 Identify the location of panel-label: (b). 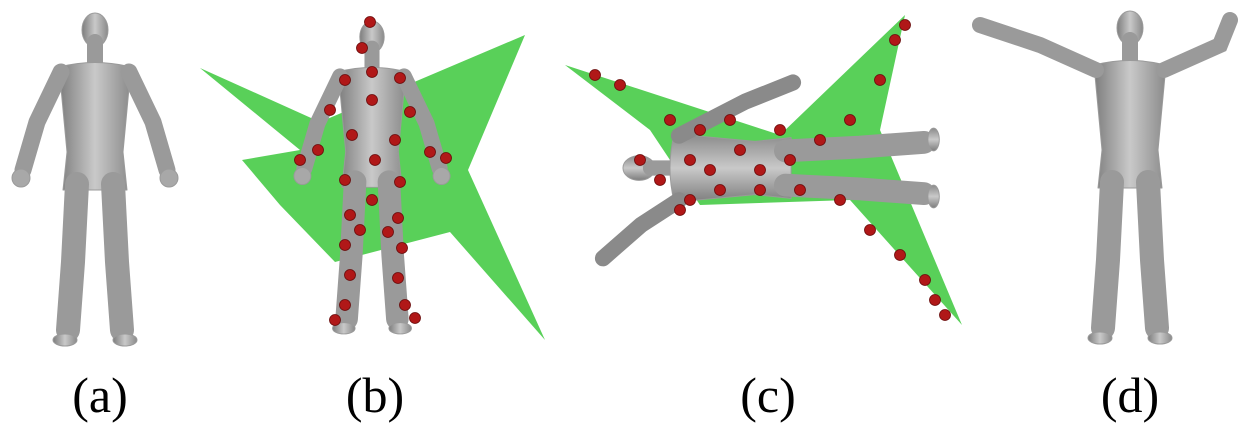
(375, 395).